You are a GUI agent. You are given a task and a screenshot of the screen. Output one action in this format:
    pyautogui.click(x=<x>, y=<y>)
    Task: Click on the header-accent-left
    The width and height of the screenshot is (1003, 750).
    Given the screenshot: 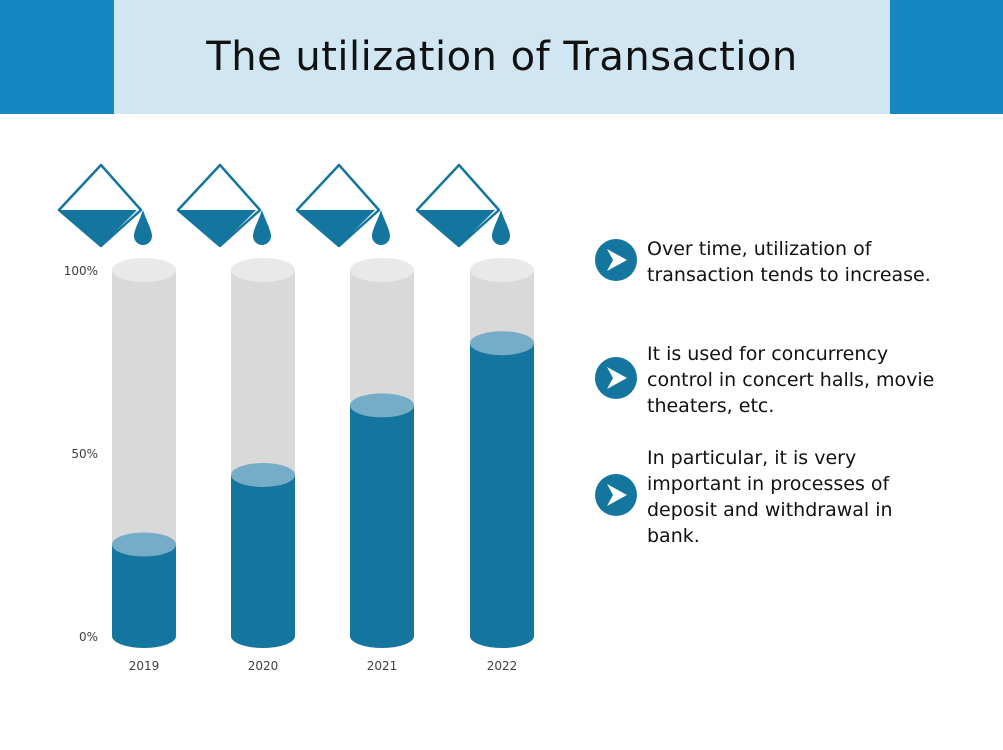 What is the action you would take?
    pyautogui.click(x=57, y=57)
    